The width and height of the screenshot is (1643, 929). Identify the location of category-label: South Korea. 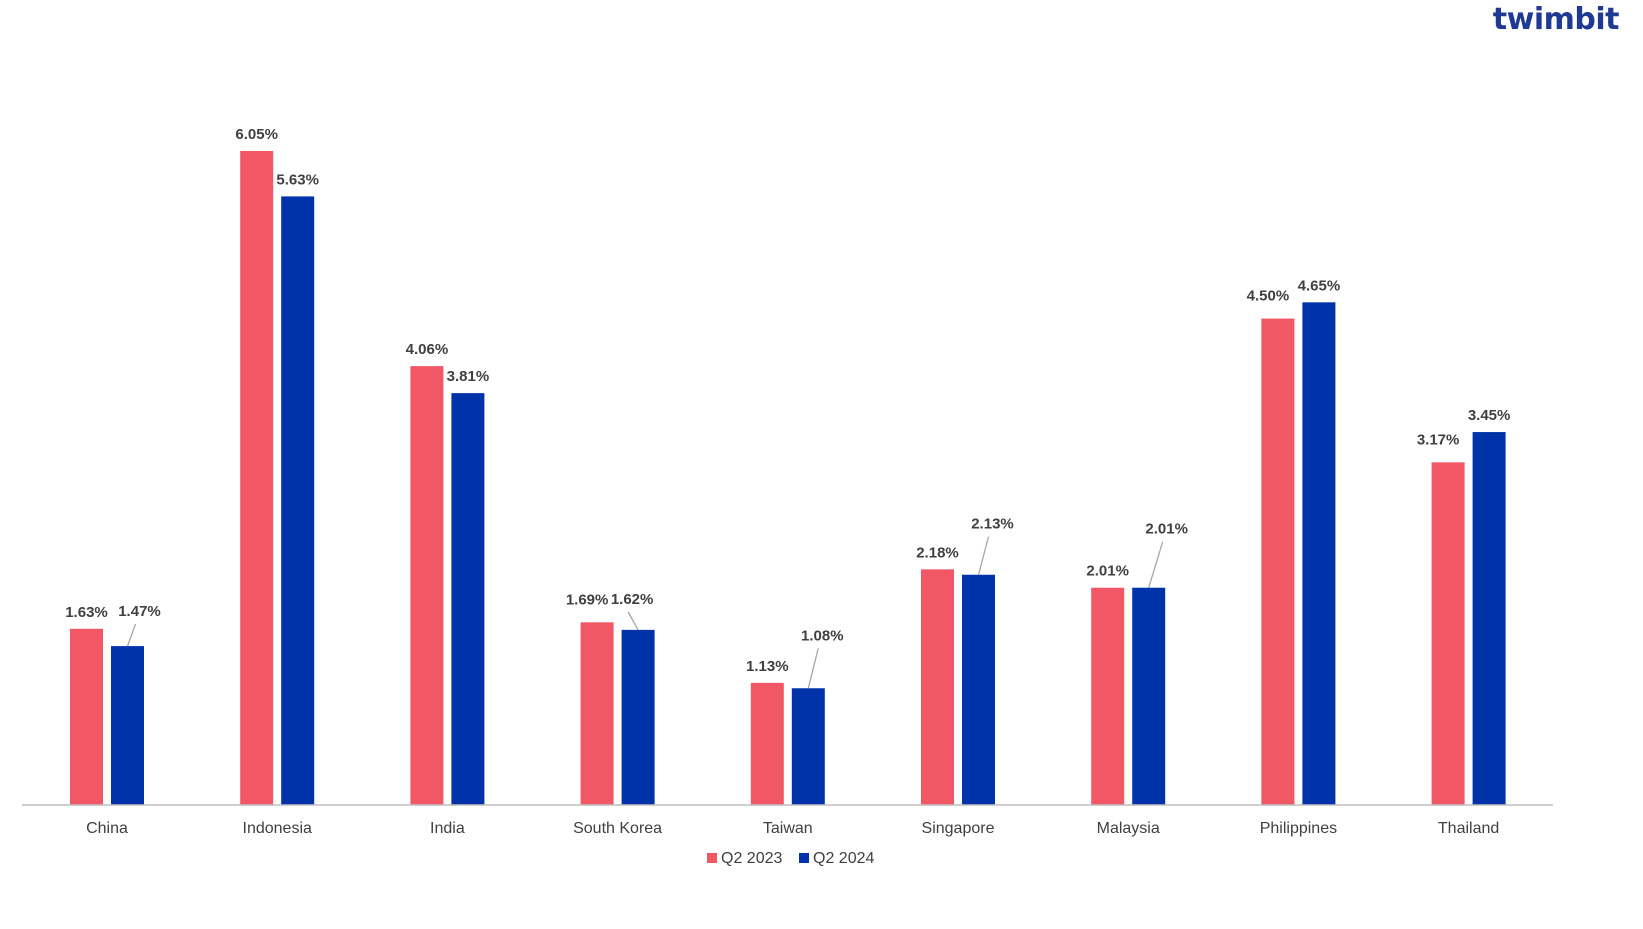
(617, 828).